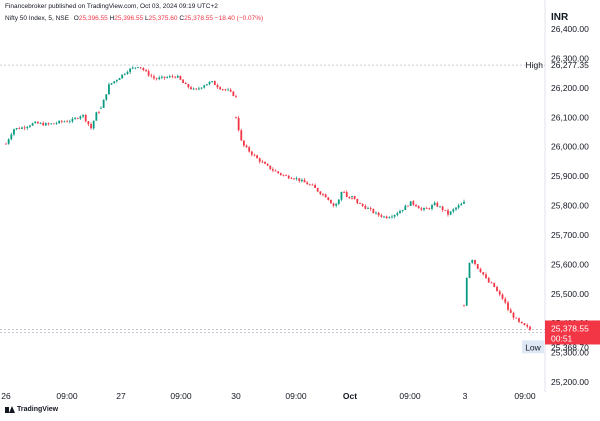 The height and width of the screenshot is (421, 600). What do you see at coordinates (570, 264) in the screenshot?
I see `y-tick-label: 25,600.00` at bounding box center [570, 264].